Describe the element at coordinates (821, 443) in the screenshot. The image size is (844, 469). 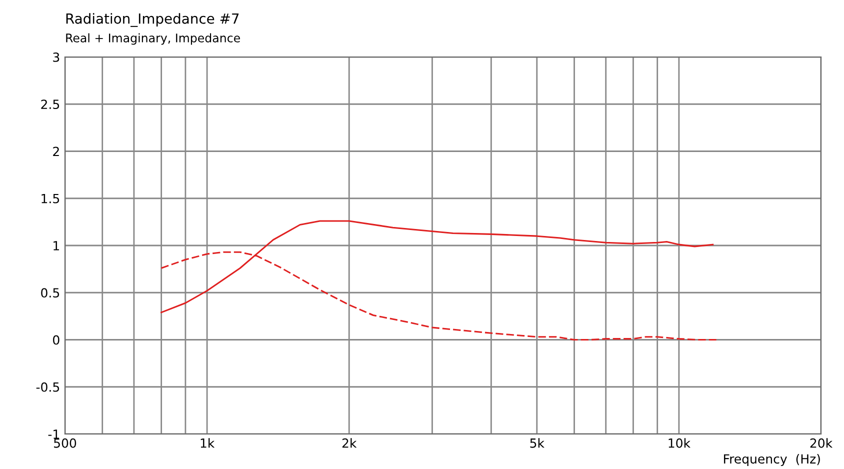
I see `x-tick-label: 20k` at that location.